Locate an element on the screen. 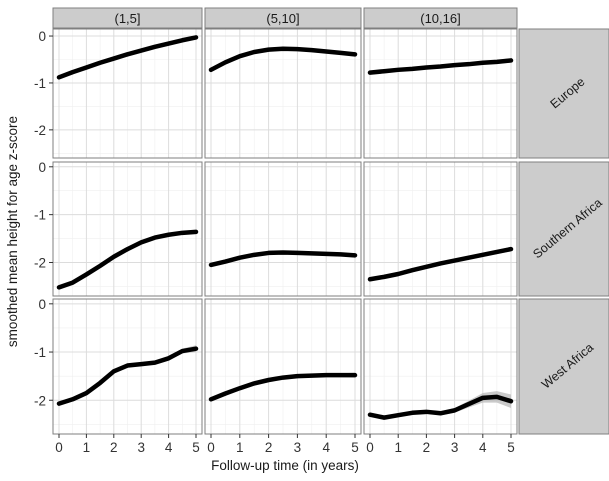 Image resolution: width=609 pixels, height=481 pixels. panel-r0-c1 is located at coordinates (283, 93).